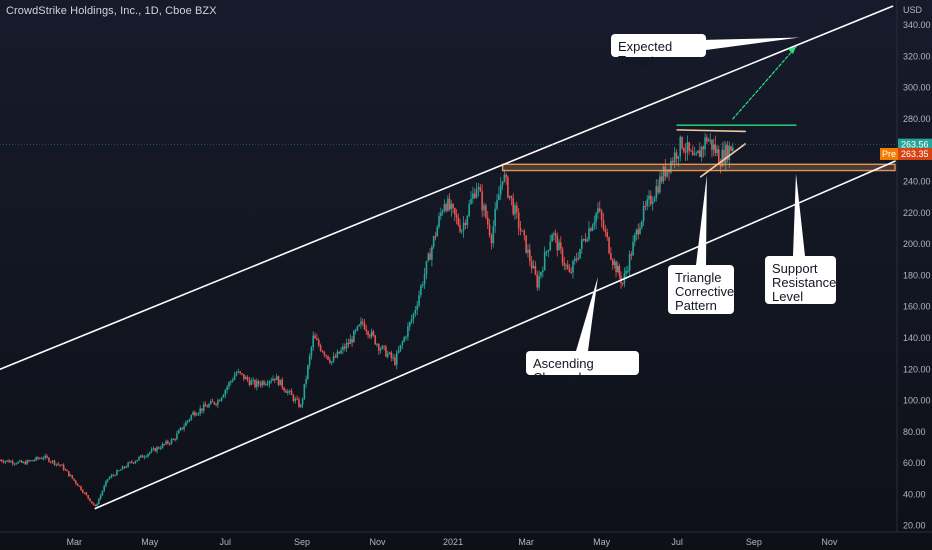 This screenshot has height=550, width=932. What do you see at coordinates (452, 542) in the screenshot?
I see `time-axis: Mar May Jul Sep Nov 2021 Mar May Jul Sep Nov` at bounding box center [452, 542].